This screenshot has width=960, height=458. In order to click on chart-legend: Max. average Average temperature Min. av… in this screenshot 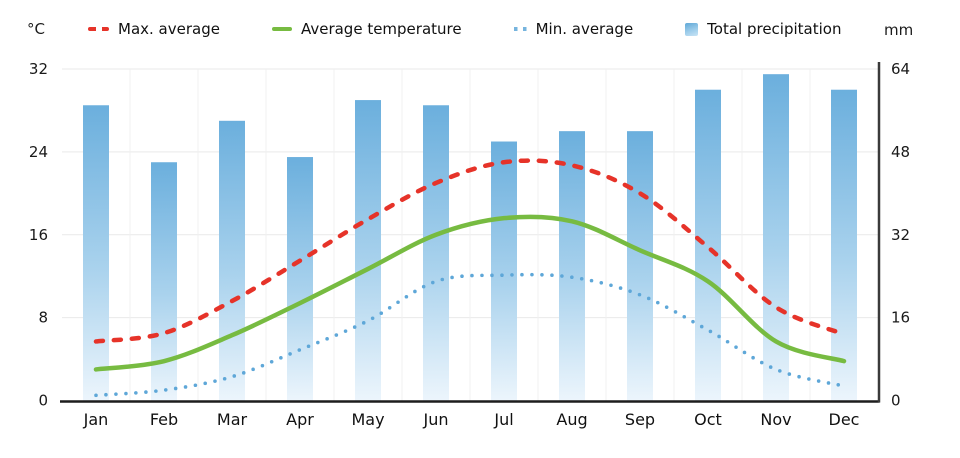, I will do `click(464, 29)`.